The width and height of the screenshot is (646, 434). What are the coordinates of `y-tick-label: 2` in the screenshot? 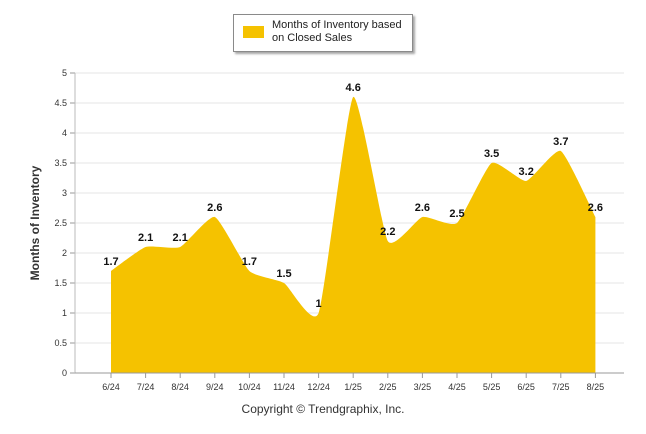 It's located at (64, 253).